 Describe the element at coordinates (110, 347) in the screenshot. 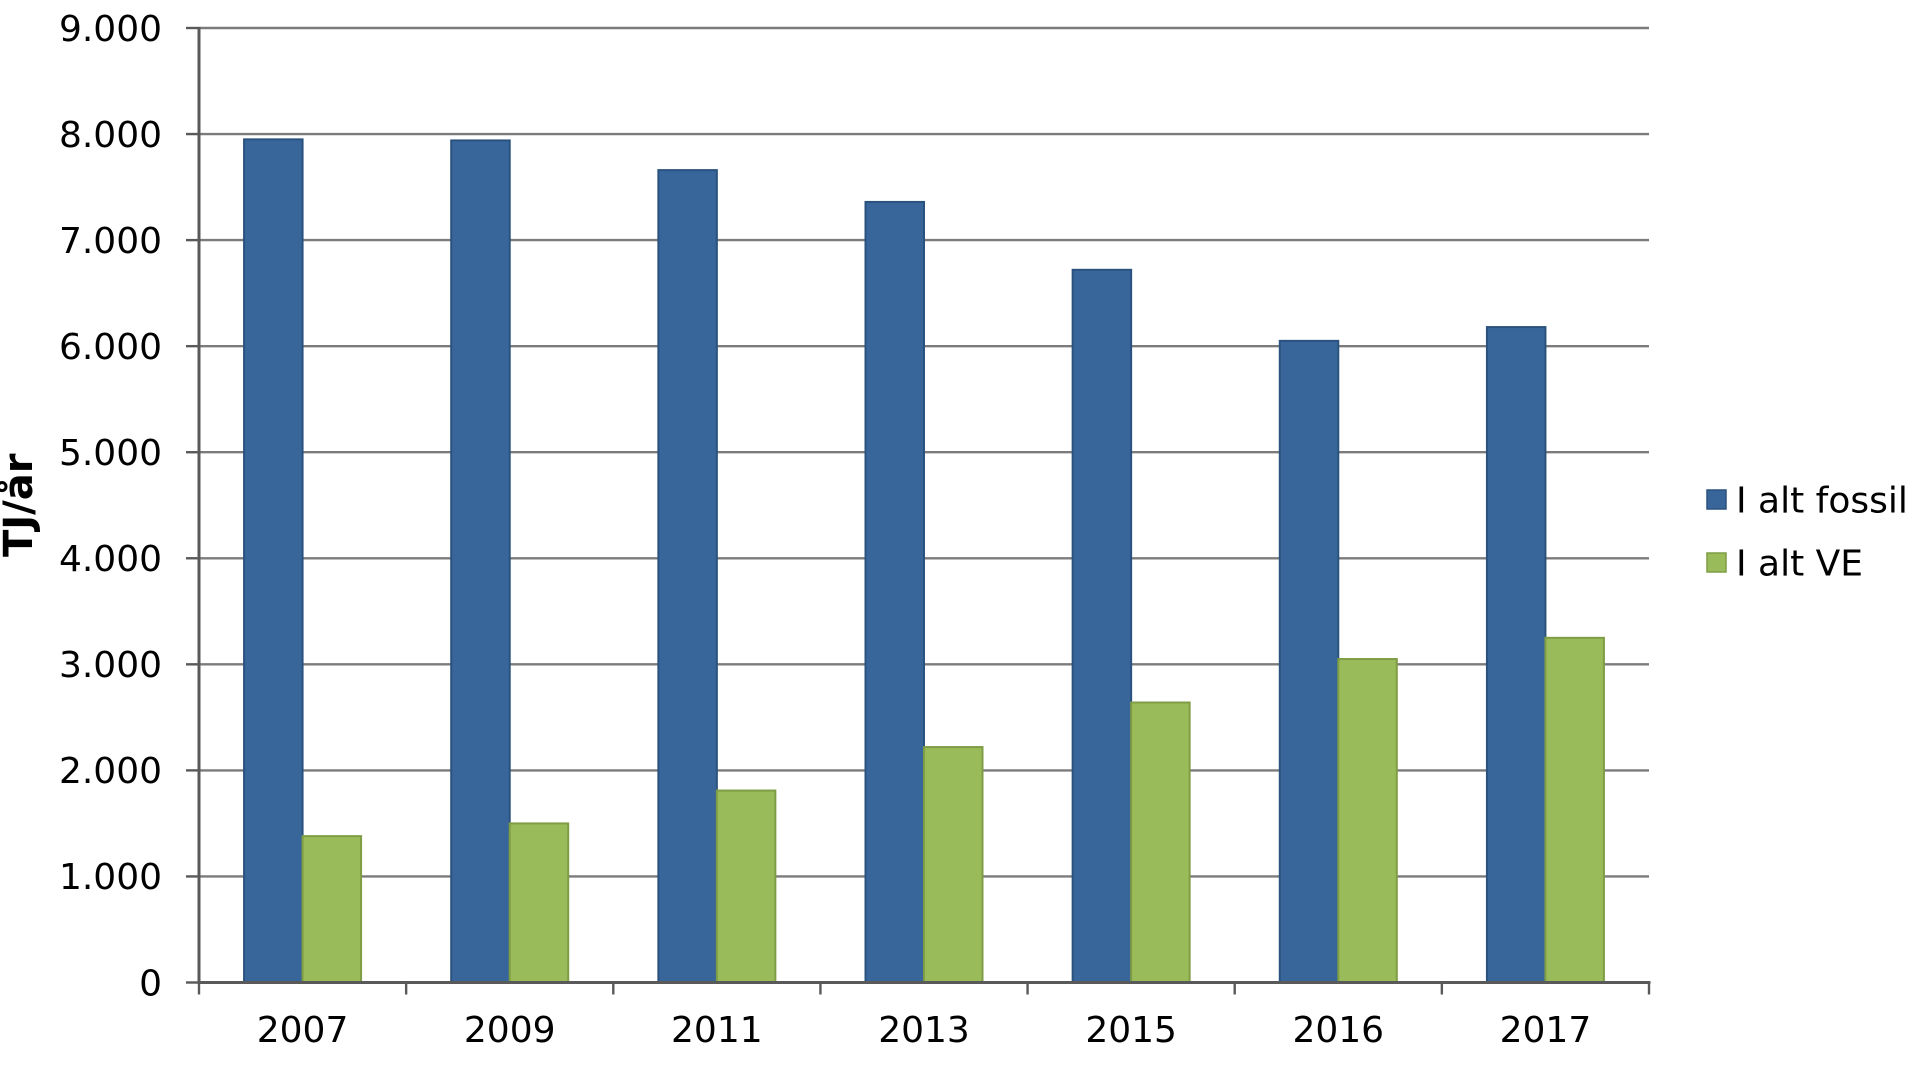

I see `y-tick-label-6.000: 6.000` at that location.